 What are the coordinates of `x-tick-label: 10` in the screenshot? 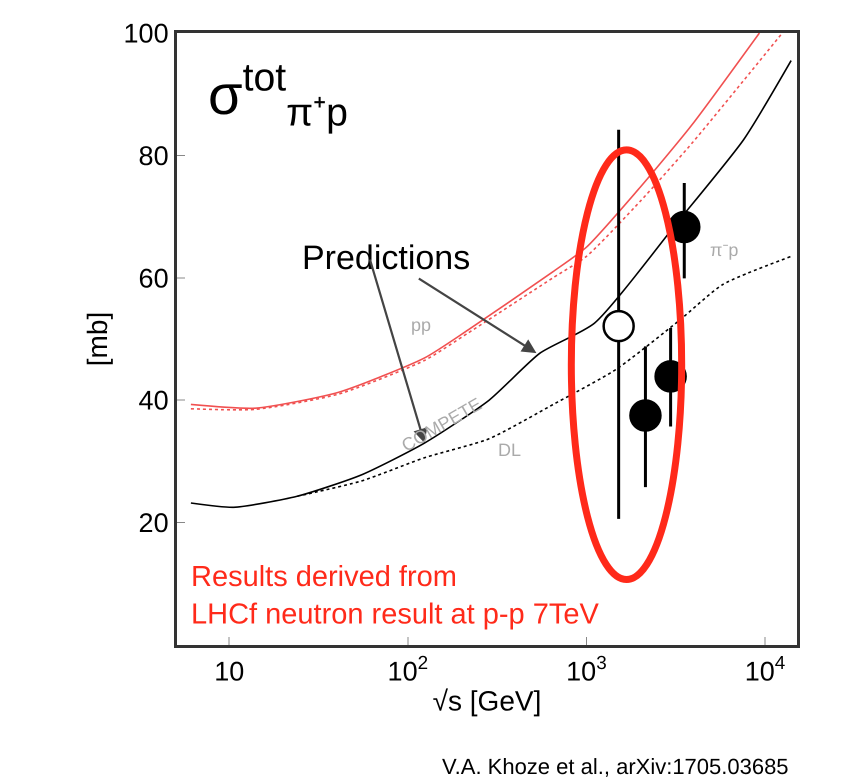 It's located at (229, 671).